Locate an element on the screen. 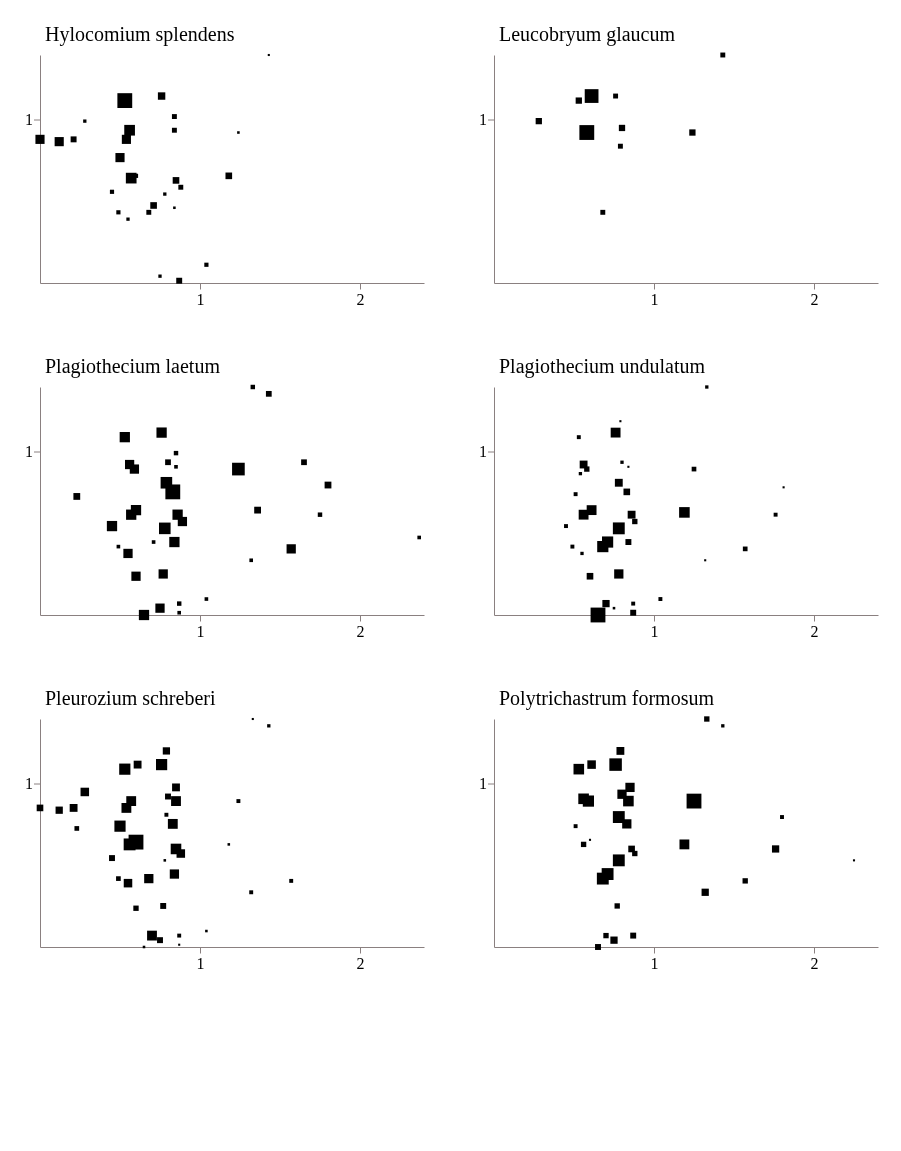  chart-title: Leucobryum glaucum is located at coordinates (587, 34).